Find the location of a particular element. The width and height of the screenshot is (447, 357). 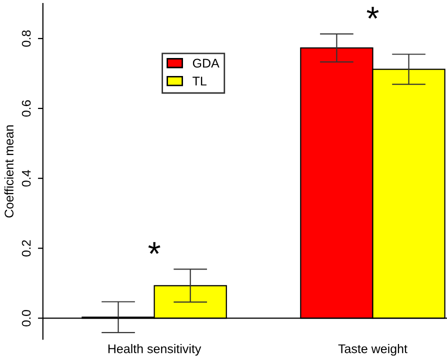

legend-label: GDA is located at coordinates (206, 63).